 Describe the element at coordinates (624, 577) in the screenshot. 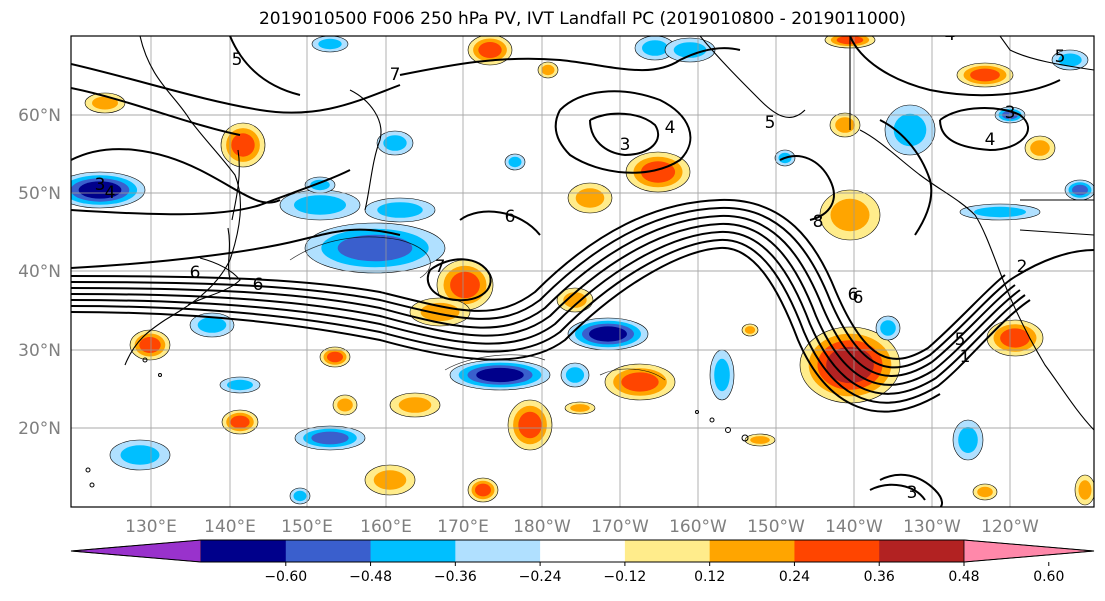

I see `colorbar-tick-label: −0.12` at that location.